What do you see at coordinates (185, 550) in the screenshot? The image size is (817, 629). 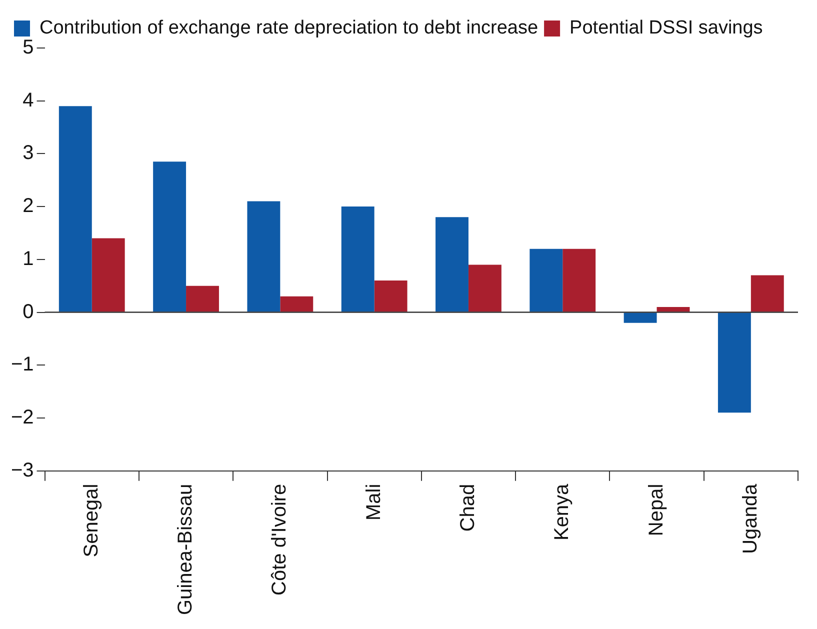 I see `x-tick-label: Guinea-Bissau` at bounding box center [185, 550].